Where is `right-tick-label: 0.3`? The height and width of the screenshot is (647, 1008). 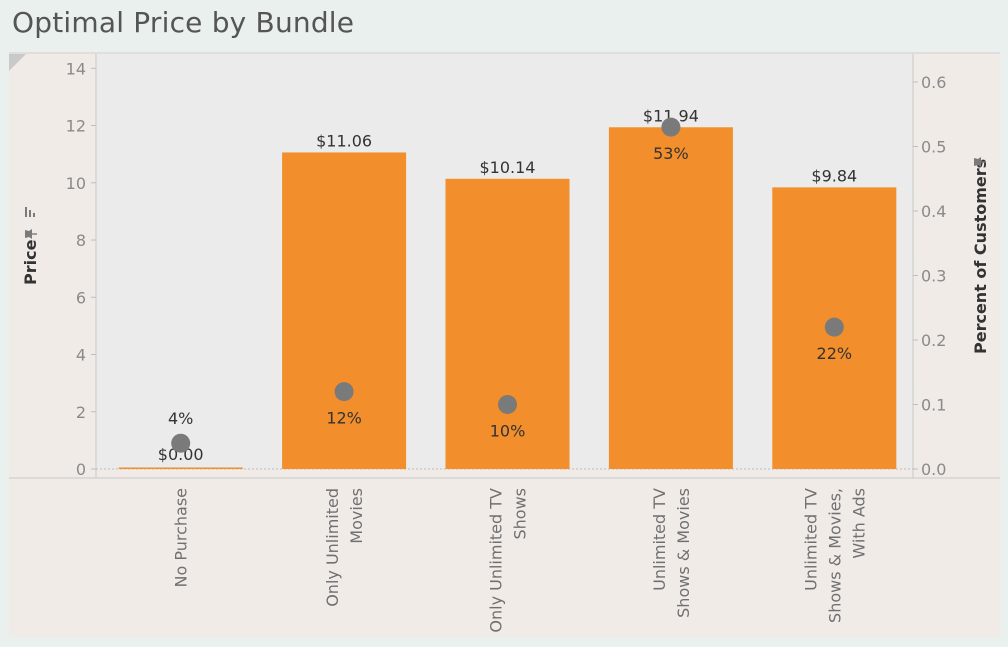 right-tick-label: 0.3 is located at coordinates (933, 276).